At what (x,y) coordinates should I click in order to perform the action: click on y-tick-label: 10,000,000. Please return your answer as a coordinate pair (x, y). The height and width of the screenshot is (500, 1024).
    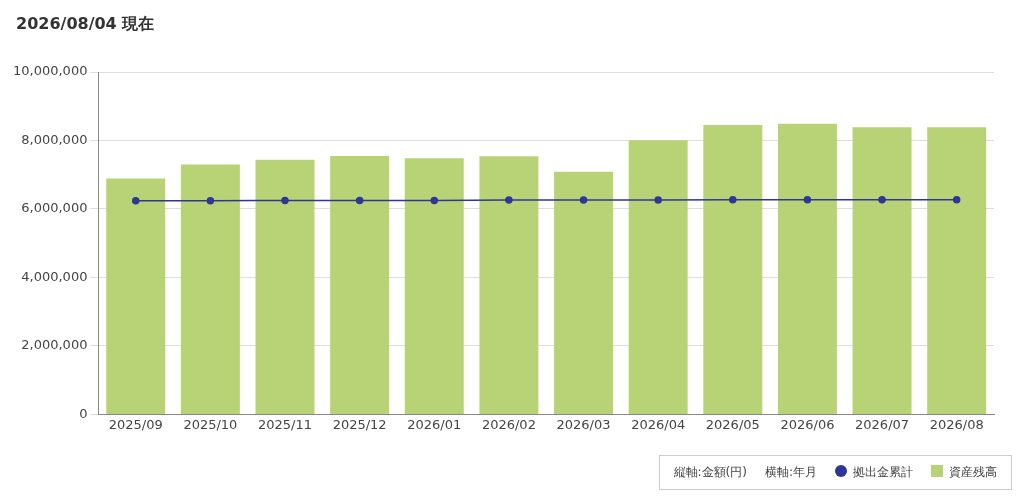
    Looking at the image, I should click on (50, 71).